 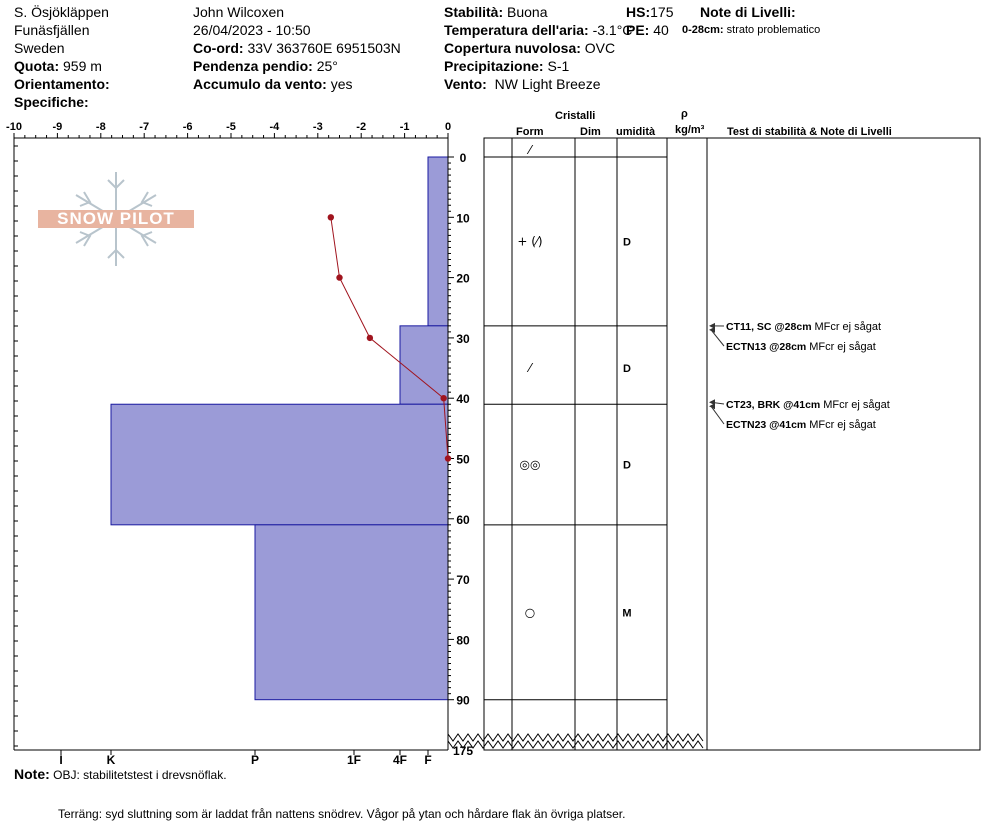 I want to click on precip-value: S-1, so click(x=558, y=66).